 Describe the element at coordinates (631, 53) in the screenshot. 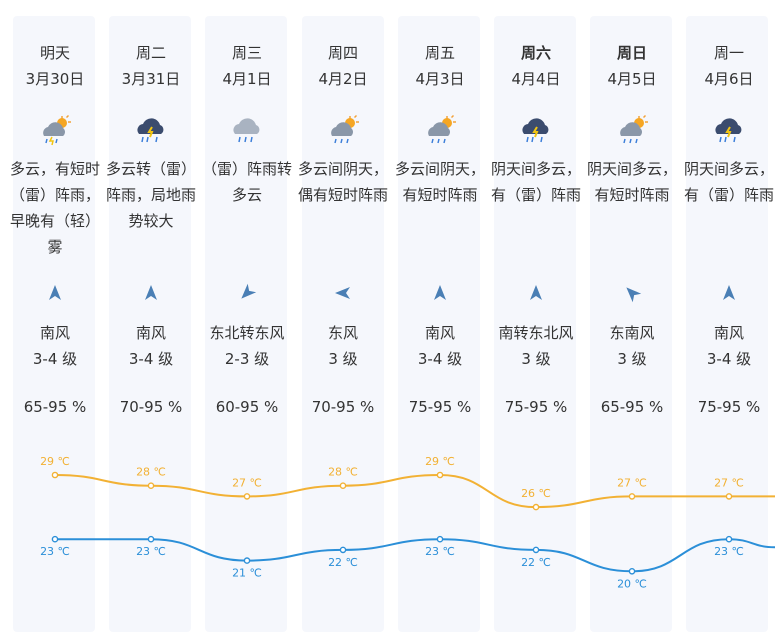

I see `day-name: 周日` at that location.